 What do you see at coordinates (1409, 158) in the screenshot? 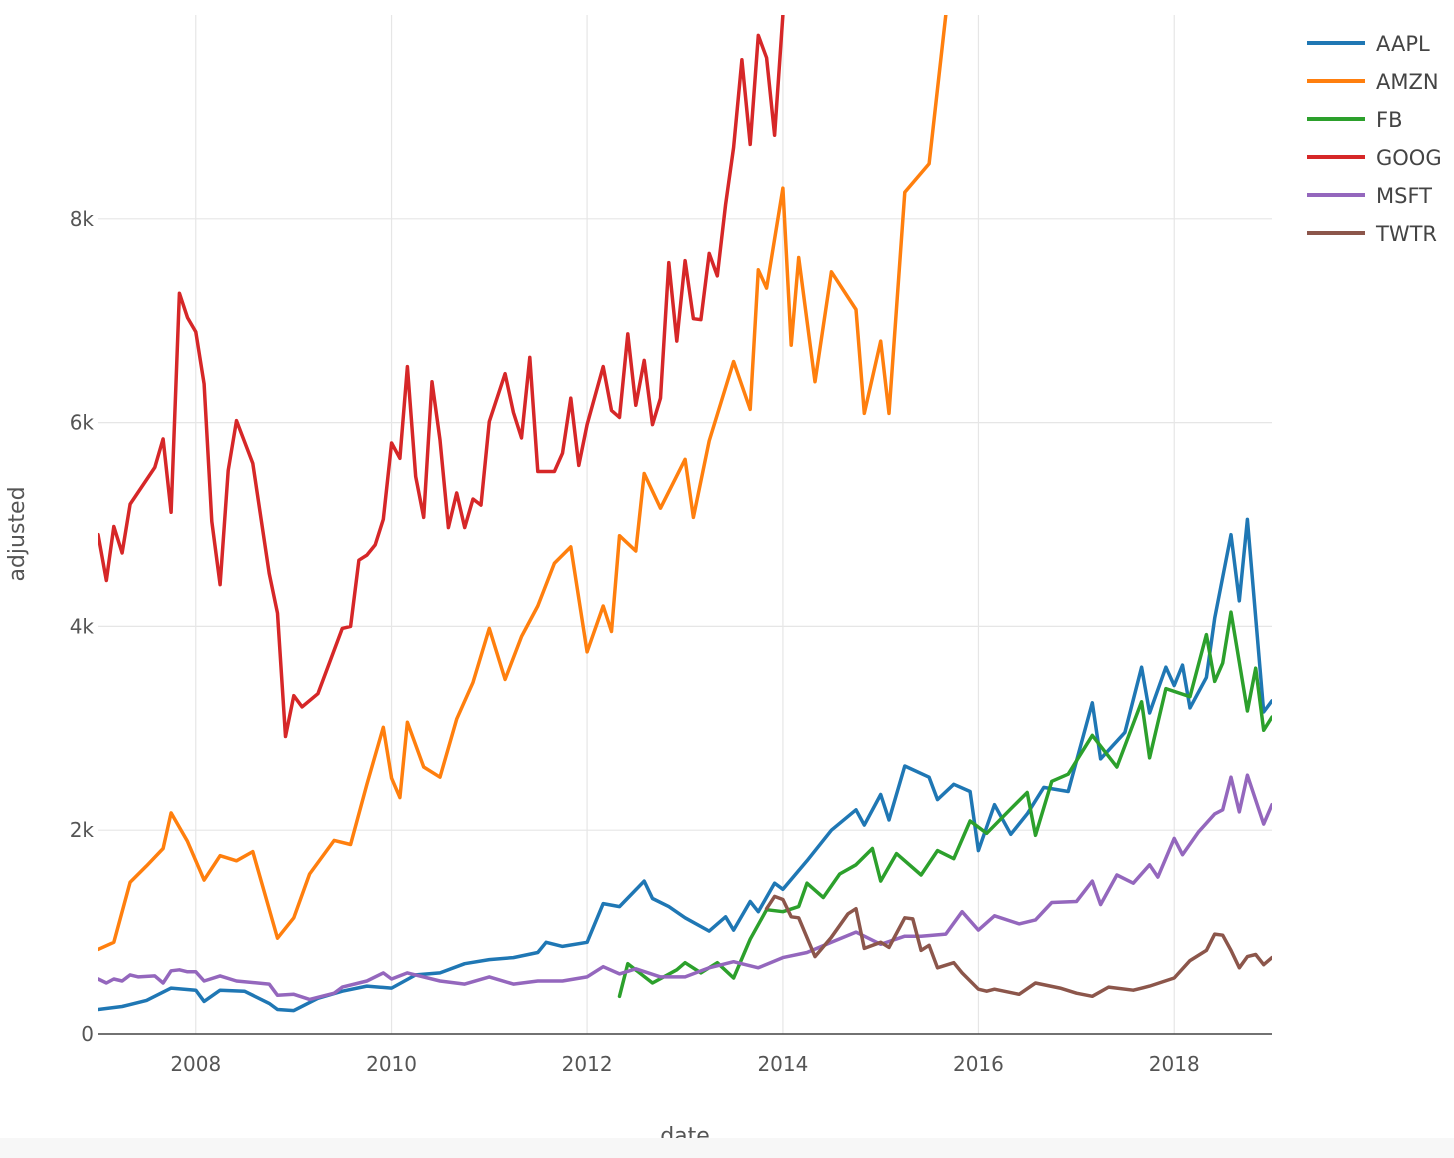
I see `legend-label-goog: GOOG` at bounding box center [1409, 158].